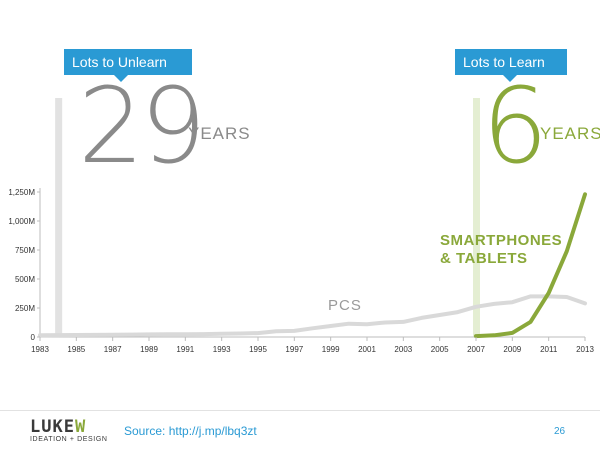 The width and height of the screenshot is (600, 450). I want to click on era-marker-pc-start, so click(59, 217).